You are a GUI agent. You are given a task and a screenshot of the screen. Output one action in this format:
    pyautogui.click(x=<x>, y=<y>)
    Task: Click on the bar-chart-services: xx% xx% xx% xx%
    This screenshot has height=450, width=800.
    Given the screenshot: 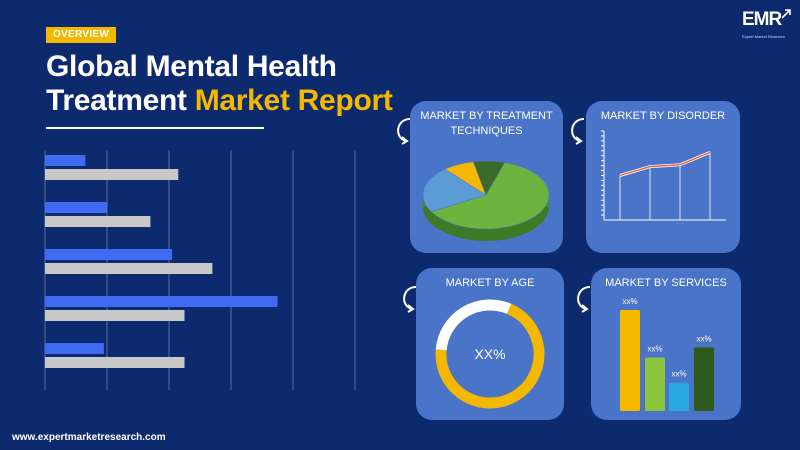 What is the action you would take?
    pyautogui.click(x=667, y=354)
    